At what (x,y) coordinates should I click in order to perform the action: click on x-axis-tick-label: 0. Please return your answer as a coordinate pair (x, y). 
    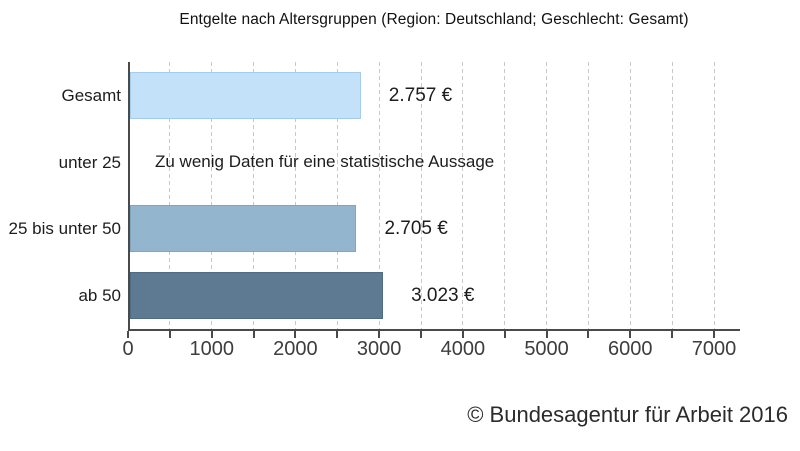
    Looking at the image, I should click on (128, 349).